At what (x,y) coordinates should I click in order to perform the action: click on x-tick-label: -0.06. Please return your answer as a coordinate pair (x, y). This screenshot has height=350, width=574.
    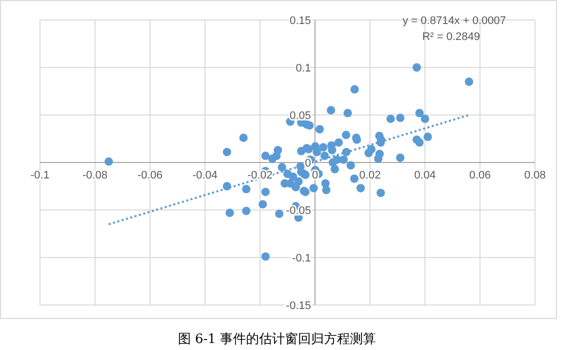
    Looking at the image, I should click on (150, 176).